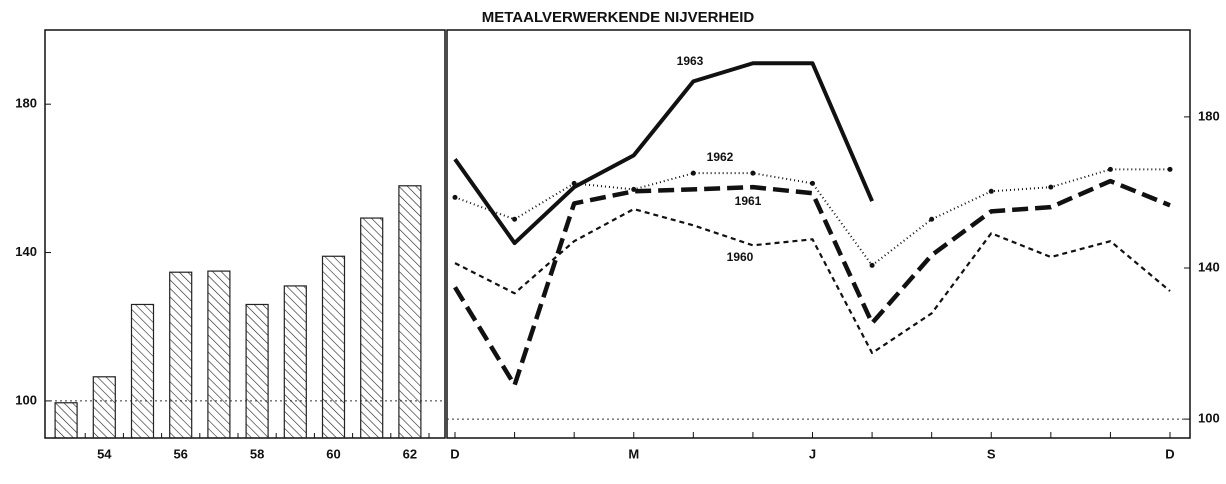  Describe the element at coordinates (633, 453) in the screenshot. I see `x-tick-label: M` at that location.